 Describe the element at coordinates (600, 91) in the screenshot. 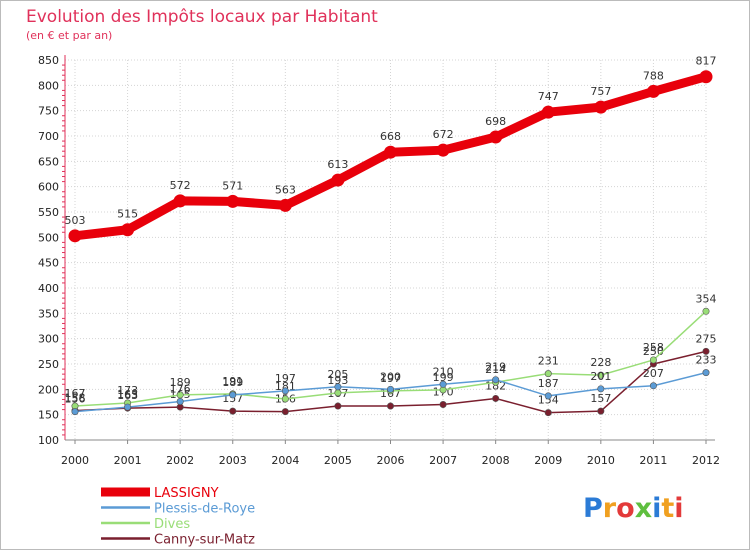

I see `data-label: 757` at that location.